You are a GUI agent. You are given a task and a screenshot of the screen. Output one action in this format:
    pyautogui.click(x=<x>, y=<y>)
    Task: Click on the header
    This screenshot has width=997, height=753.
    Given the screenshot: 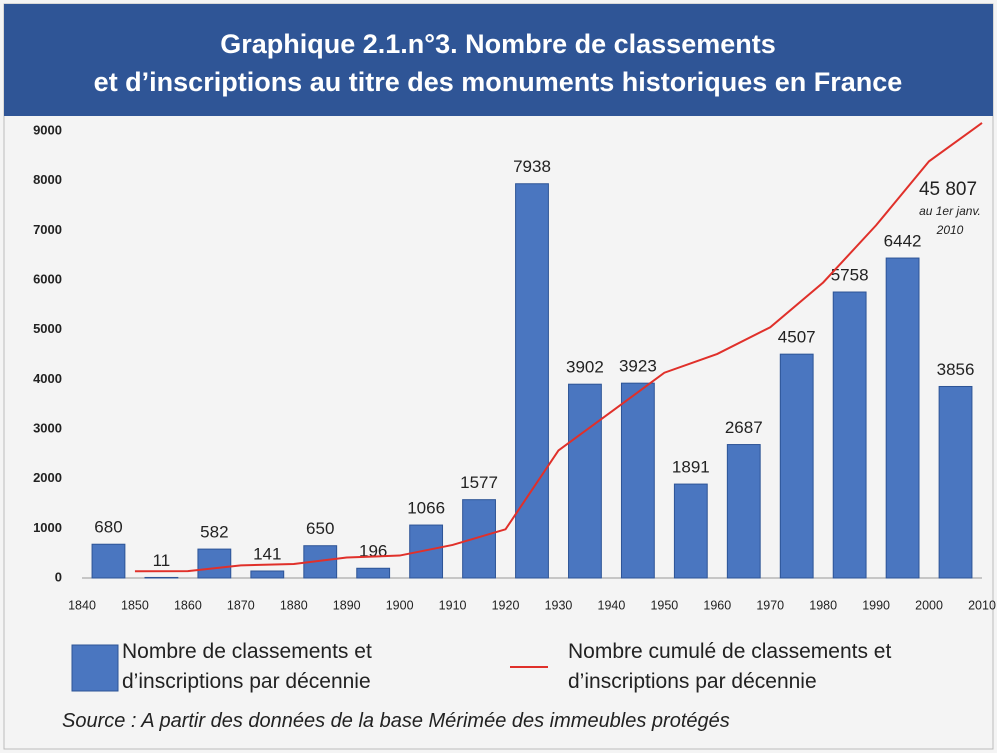 What is the action you would take?
    pyautogui.click(x=498, y=60)
    